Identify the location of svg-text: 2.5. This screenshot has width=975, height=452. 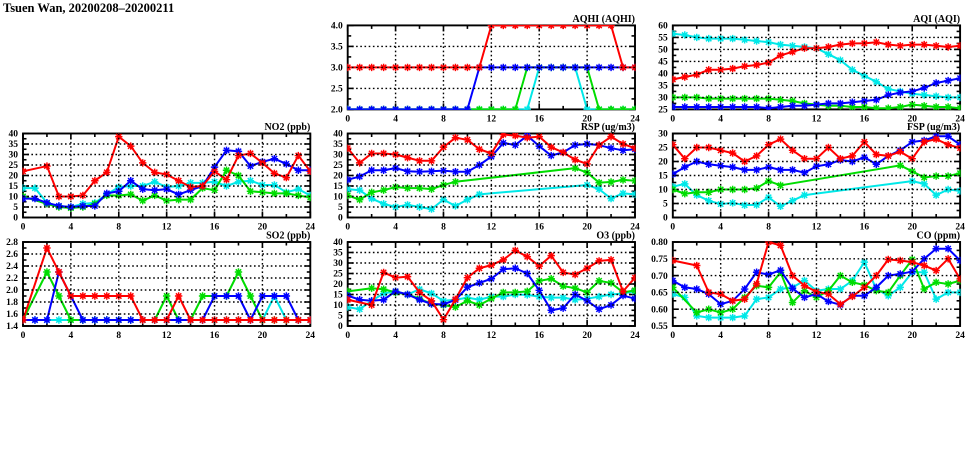
(337, 90).